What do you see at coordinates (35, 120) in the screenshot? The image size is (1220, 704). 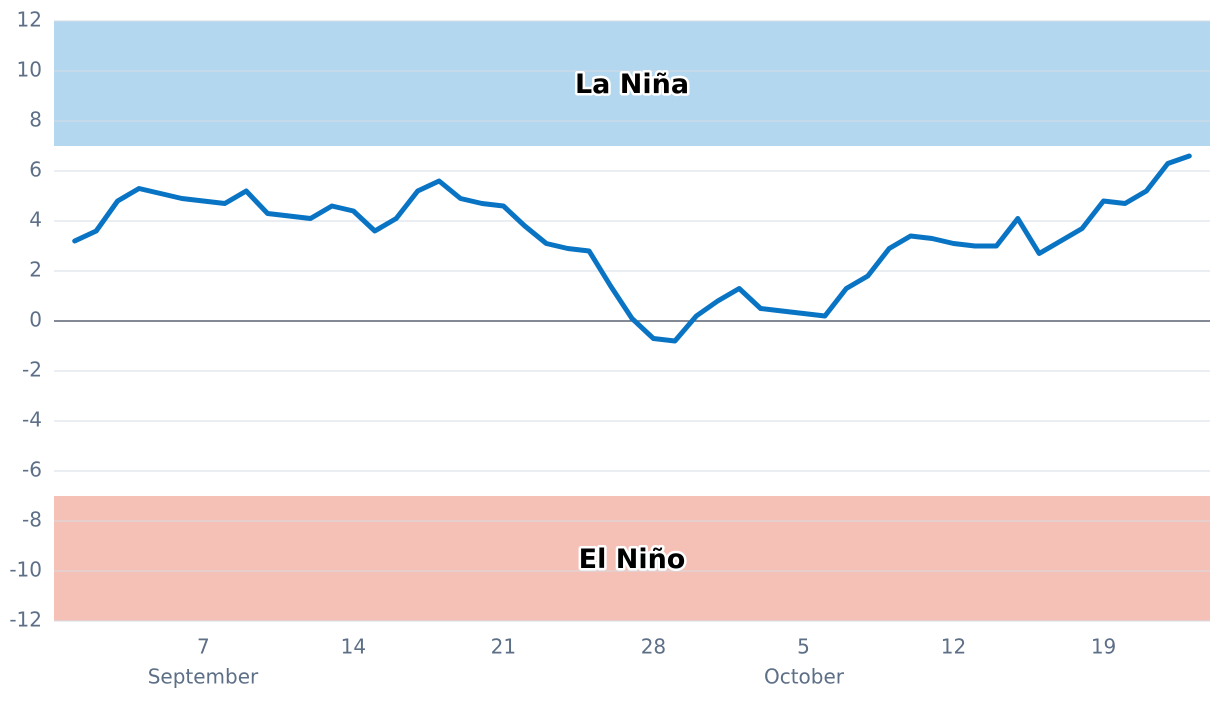 I see `y-tick-label: 8` at bounding box center [35, 120].